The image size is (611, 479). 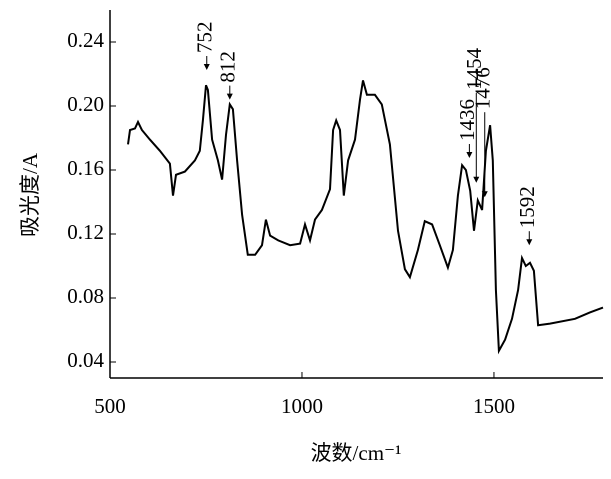 What do you see at coordinates (302, 406) in the screenshot?
I see `x-tick-label: 1000` at bounding box center [302, 406].